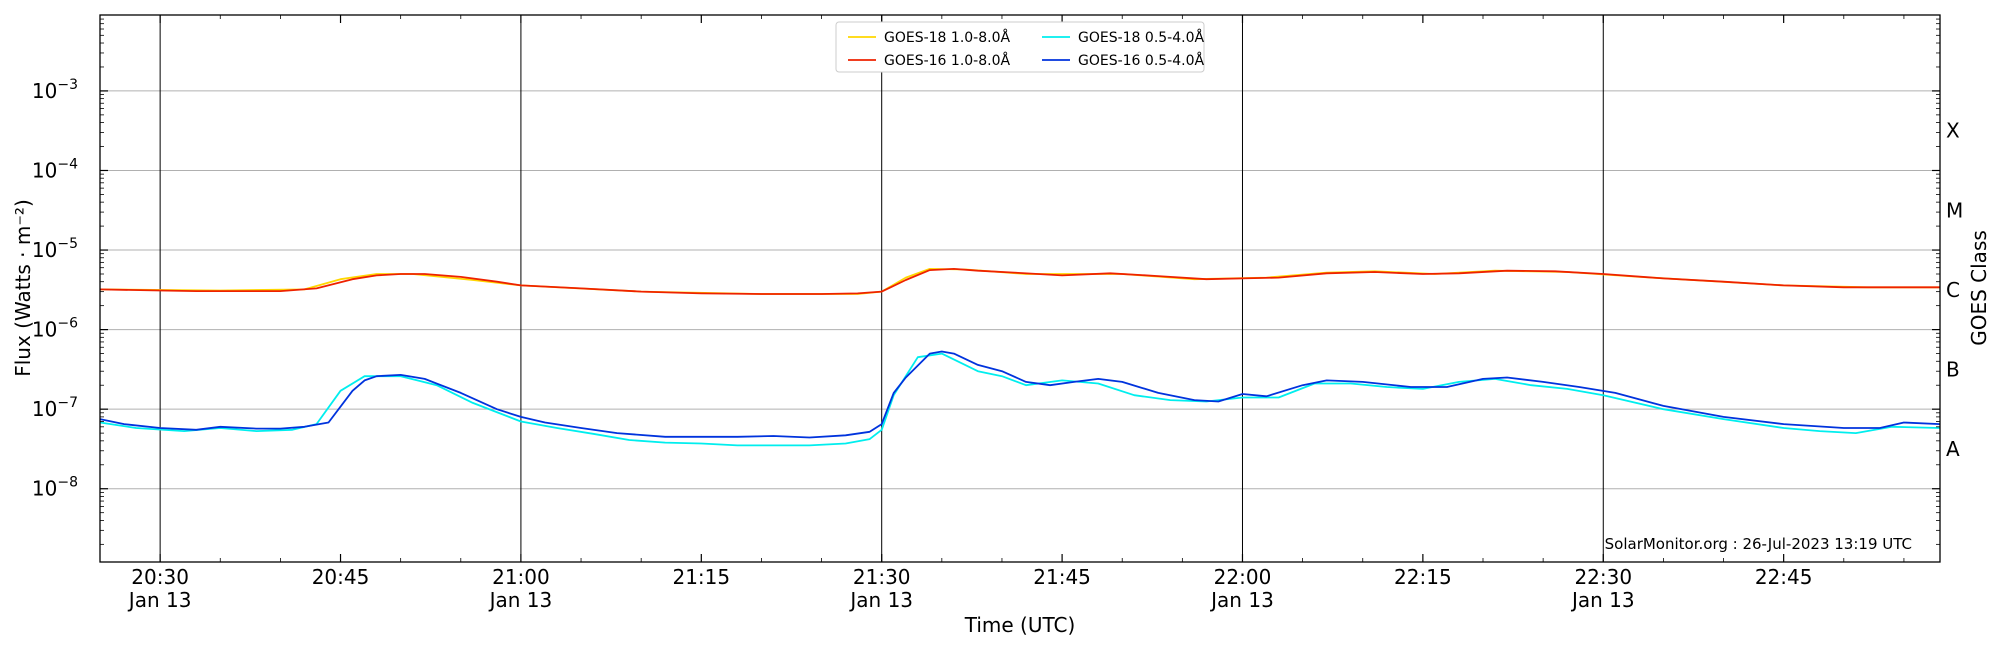 This screenshot has height=650, width=2000. Describe the element at coordinates (1020, 625) in the screenshot. I see `x-axis-title: Time (UTC)` at that location.